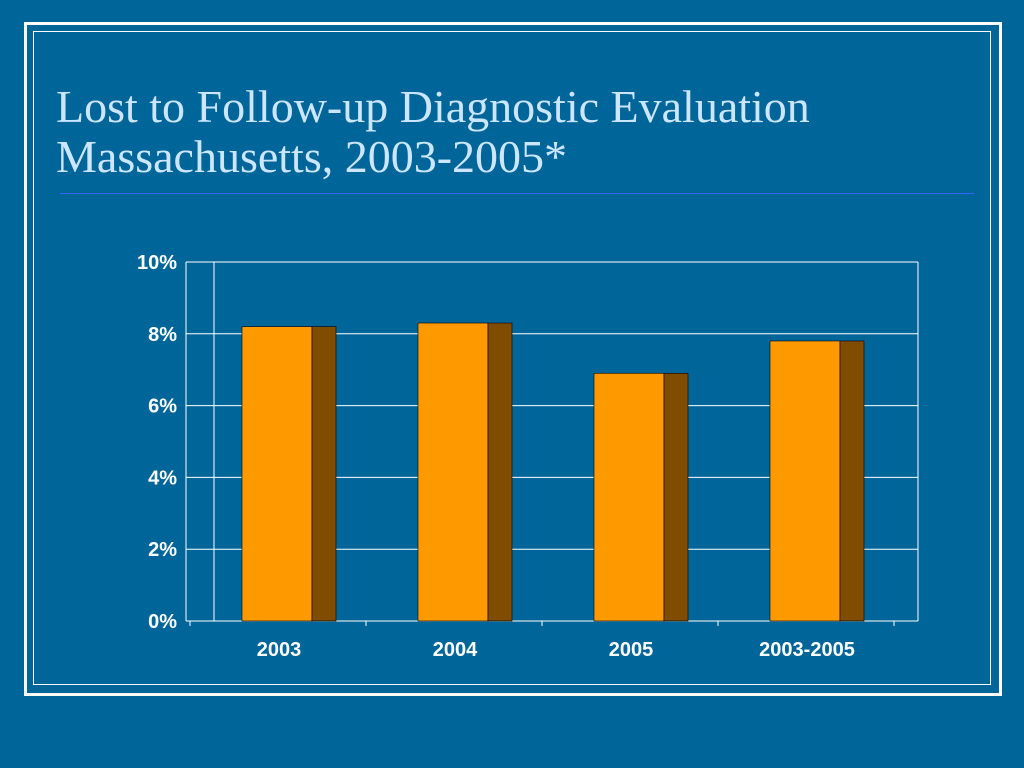 The height and width of the screenshot is (768, 1024). What do you see at coordinates (433, 106) in the screenshot?
I see `title-line-1: Lost to Follow-up Diagnostic Evaluation` at bounding box center [433, 106].